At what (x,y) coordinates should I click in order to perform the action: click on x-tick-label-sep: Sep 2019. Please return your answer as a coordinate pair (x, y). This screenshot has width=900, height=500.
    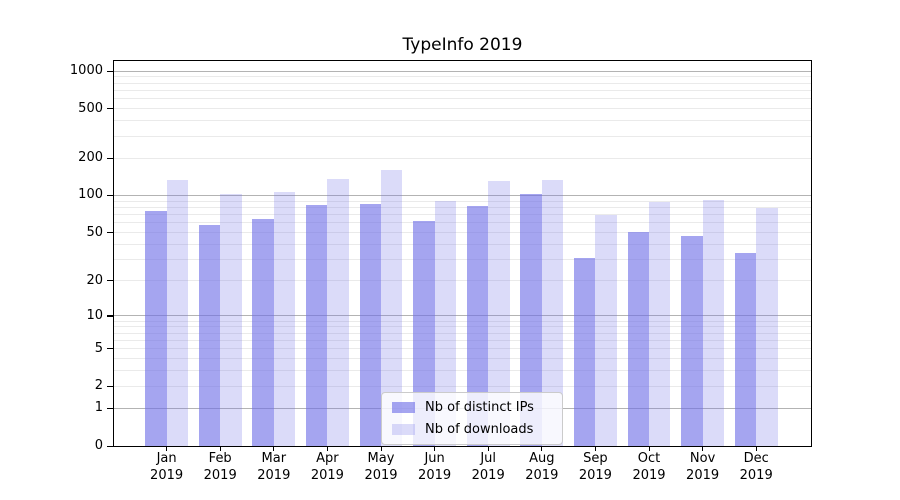
    Looking at the image, I should click on (595, 467).